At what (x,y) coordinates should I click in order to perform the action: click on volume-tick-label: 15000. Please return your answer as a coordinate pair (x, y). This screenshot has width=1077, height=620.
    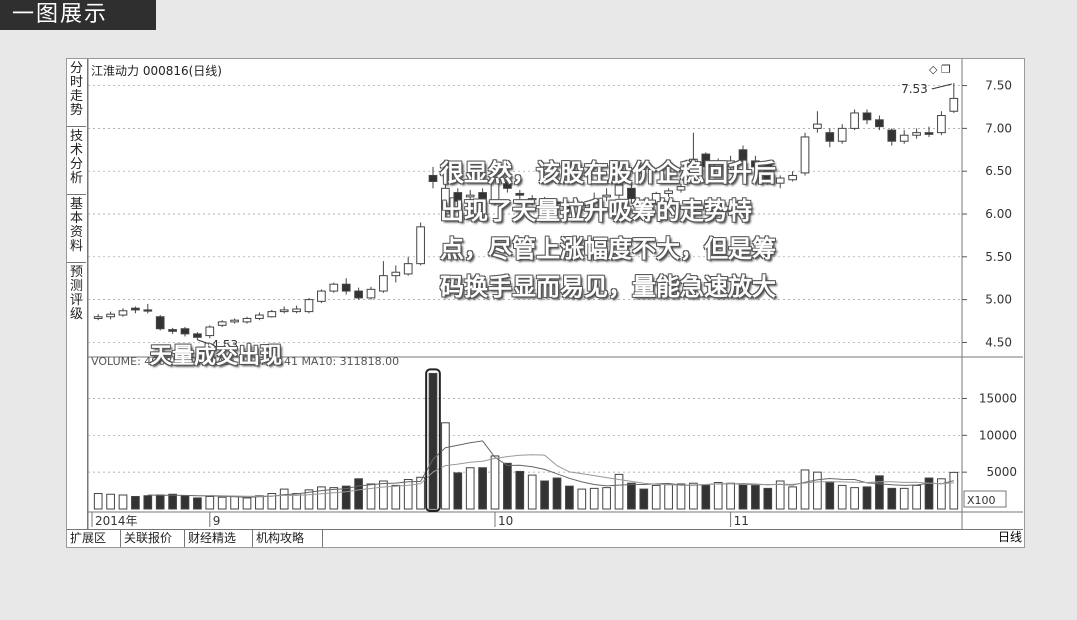
    Looking at the image, I should click on (998, 398).